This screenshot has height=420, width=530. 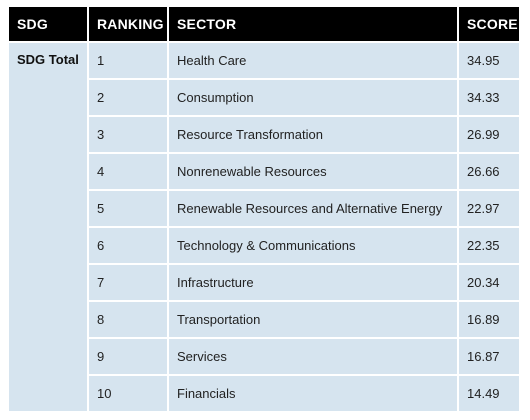 What do you see at coordinates (313, 320) in the screenshot?
I see `sector-cell: Transportation` at bounding box center [313, 320].